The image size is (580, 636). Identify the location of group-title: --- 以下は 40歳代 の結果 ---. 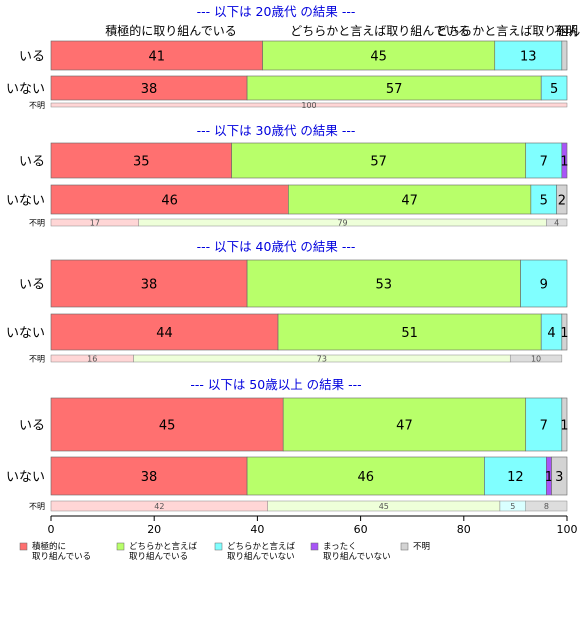
(276, 246).